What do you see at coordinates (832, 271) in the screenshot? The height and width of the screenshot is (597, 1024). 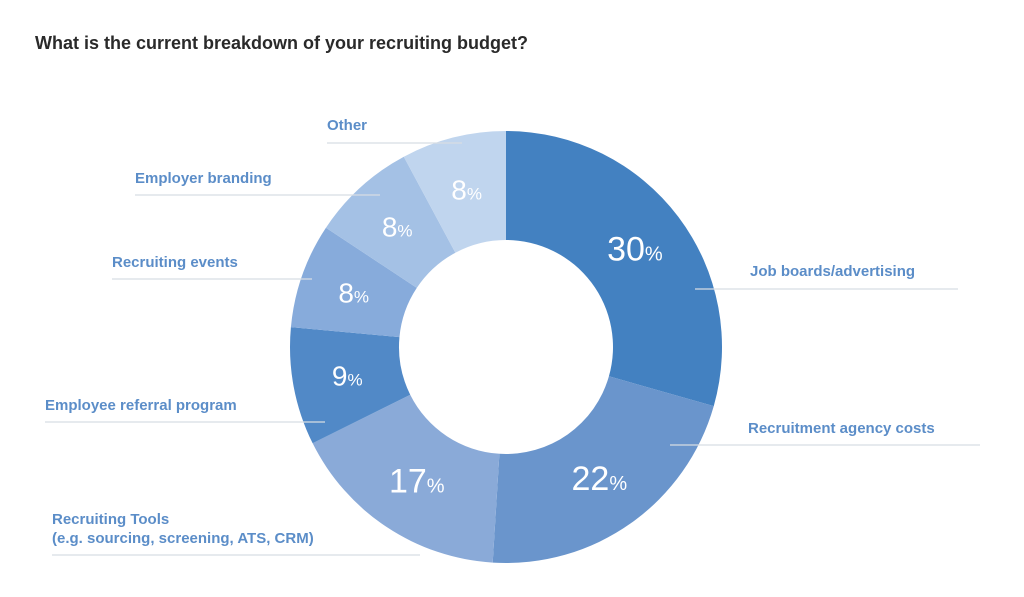 I see `slice-category-label: Job boards/advertising` at bounding box center [832, 271].